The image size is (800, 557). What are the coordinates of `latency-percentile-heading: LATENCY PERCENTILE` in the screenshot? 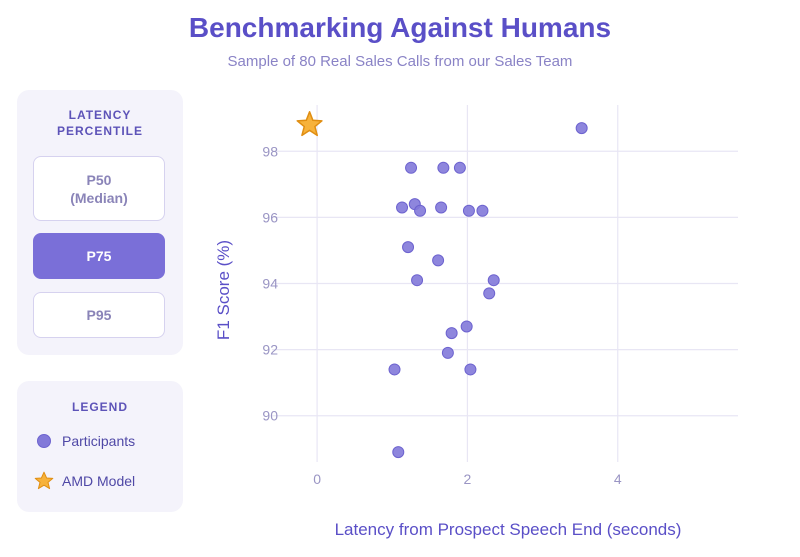 It's located at (99, 123).